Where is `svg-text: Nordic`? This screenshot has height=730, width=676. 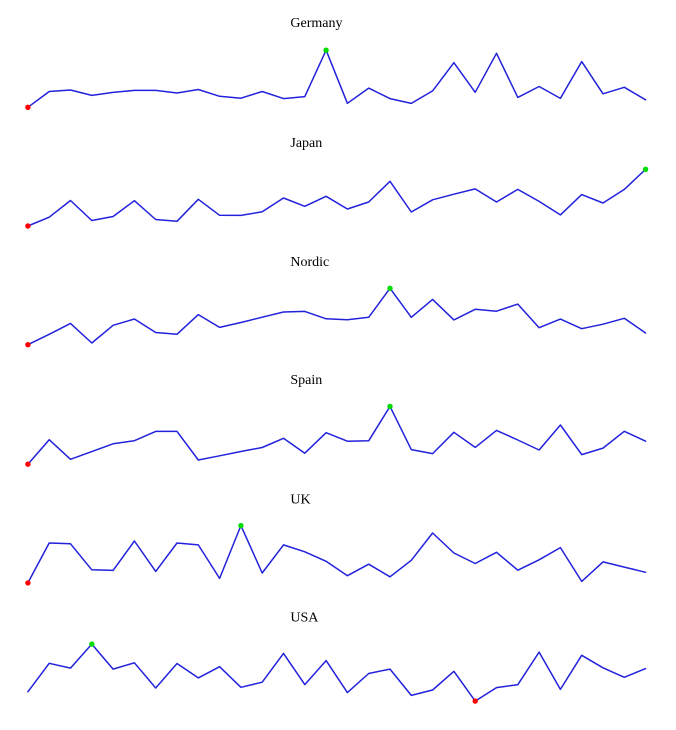
svg-text: Nordic is located at coordinates (309, 262).